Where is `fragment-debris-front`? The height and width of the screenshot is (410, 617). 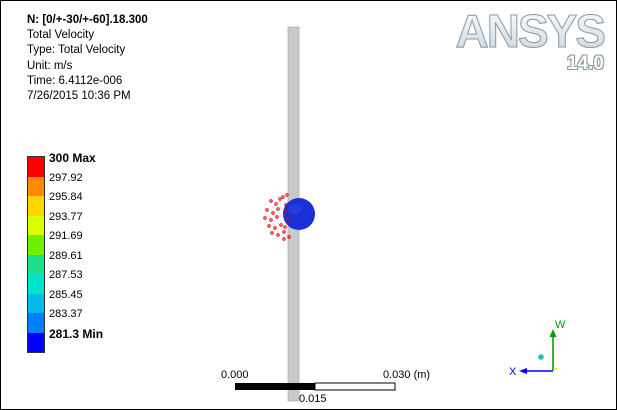 fragment-debris-front is located at coordinates (286, 219).